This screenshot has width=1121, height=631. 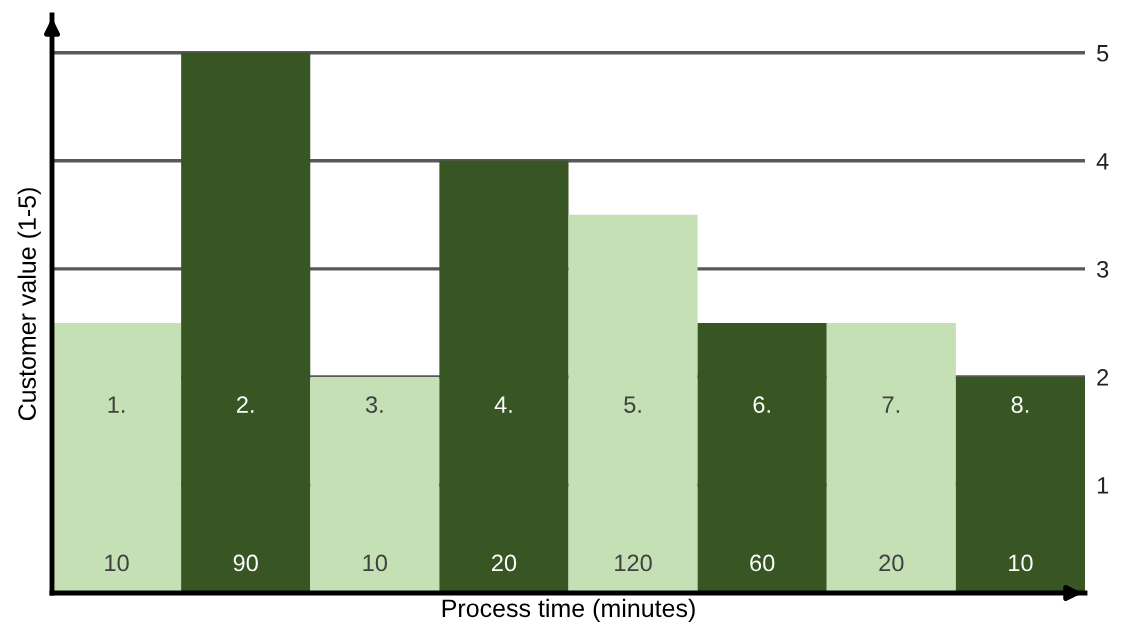 I want to click on x-tick-label: 7., so click(x=890, y=404).